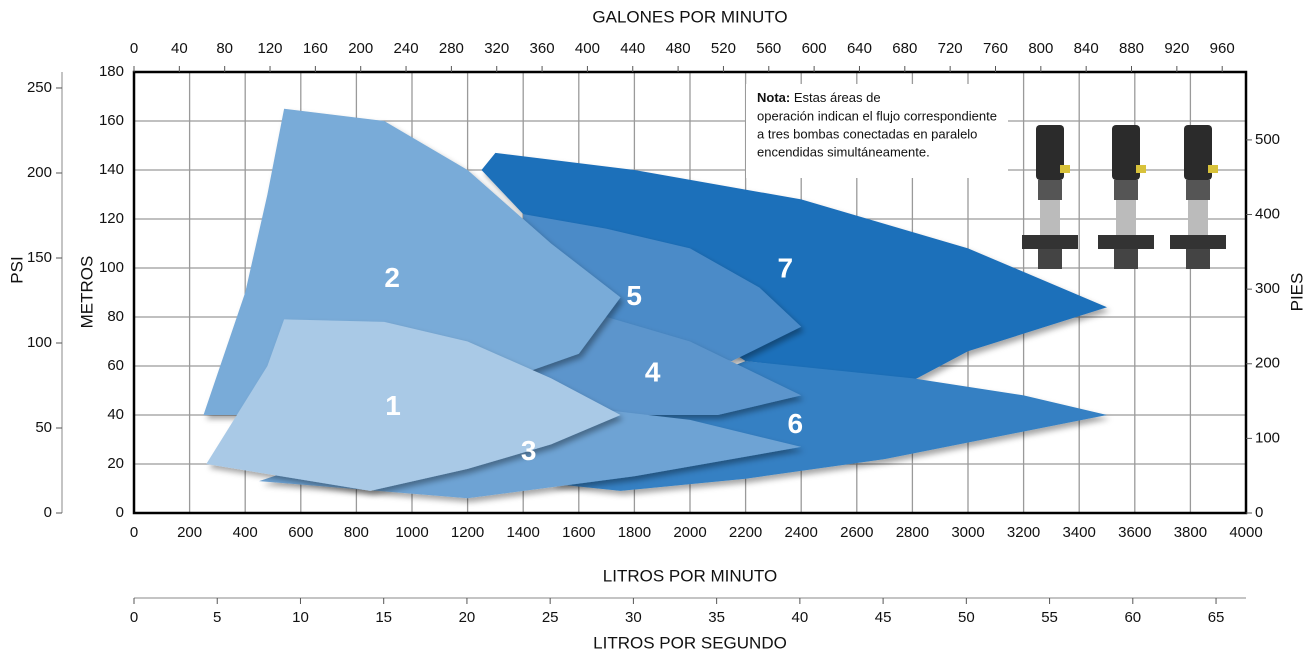 The image size is (1314, 658). I want to click on x3-tick-label: 65, so click(1216, 617).